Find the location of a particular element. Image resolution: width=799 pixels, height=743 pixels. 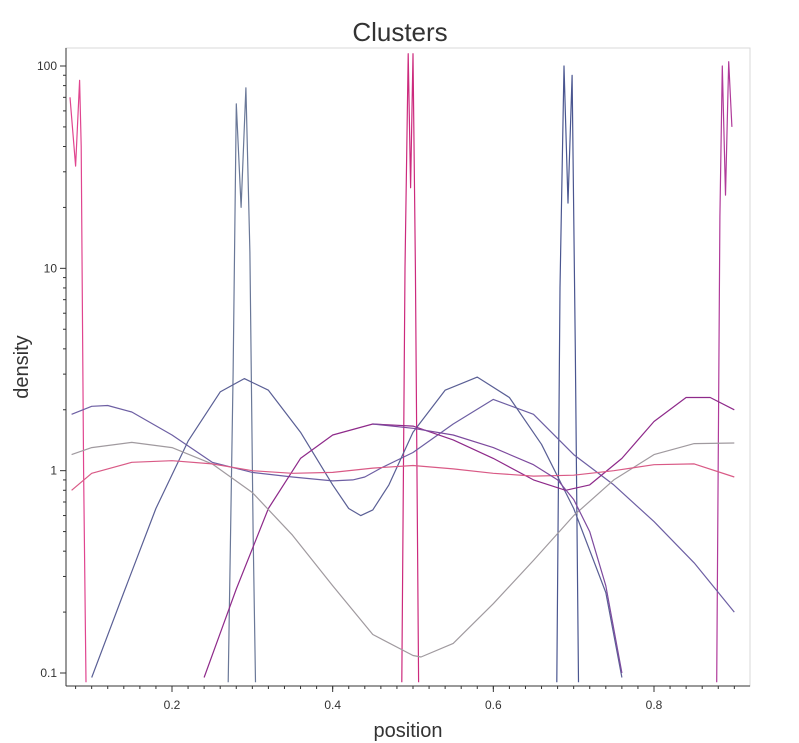

x-ticks: 0.2 0.4 0.6 0.8 is located at coordinates (405, 699).